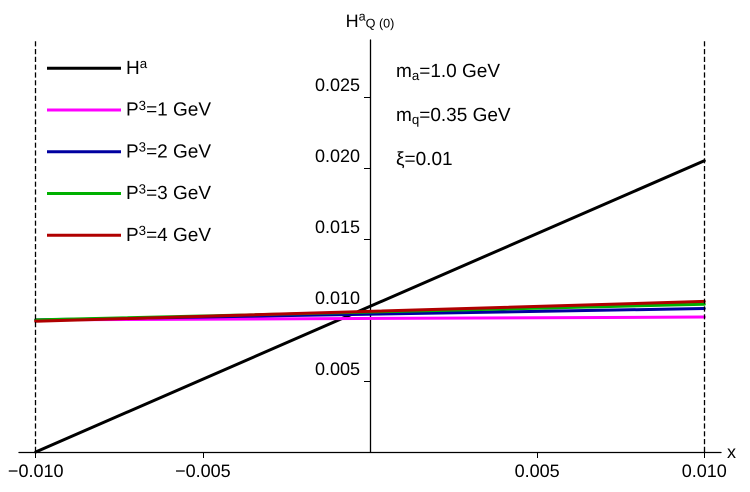  Describe the element at coordinates (537, 471) in the screenshot. I see `x-tick-label: 0.005` at that location.